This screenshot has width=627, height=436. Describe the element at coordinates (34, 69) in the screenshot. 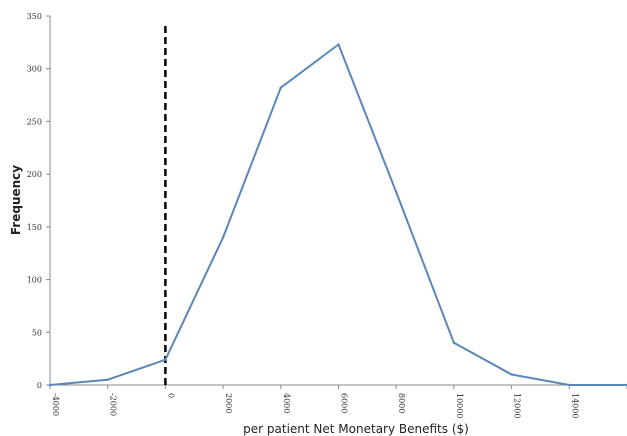

I see `y-tick-label: 300` at that location.